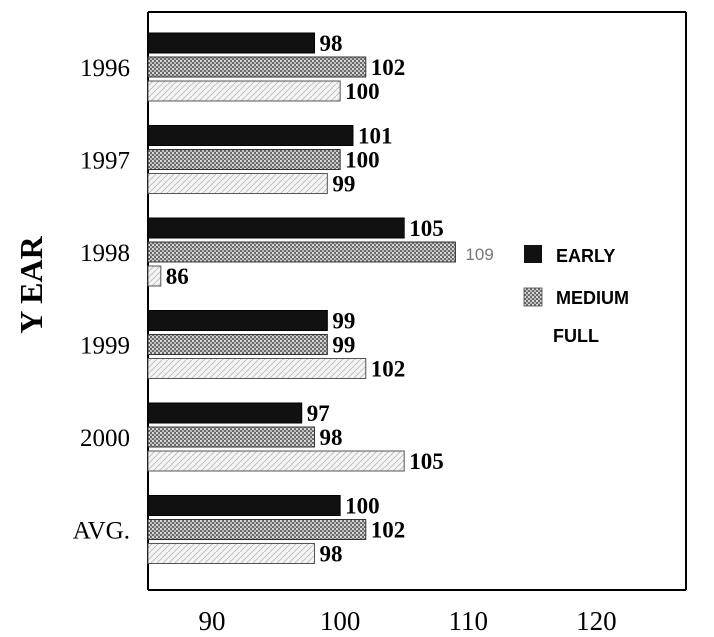  What do you see at coordinates (331, 43) in the screenshot?
I see `value-label-early-1996: 98` at bounding box center [331, 43].